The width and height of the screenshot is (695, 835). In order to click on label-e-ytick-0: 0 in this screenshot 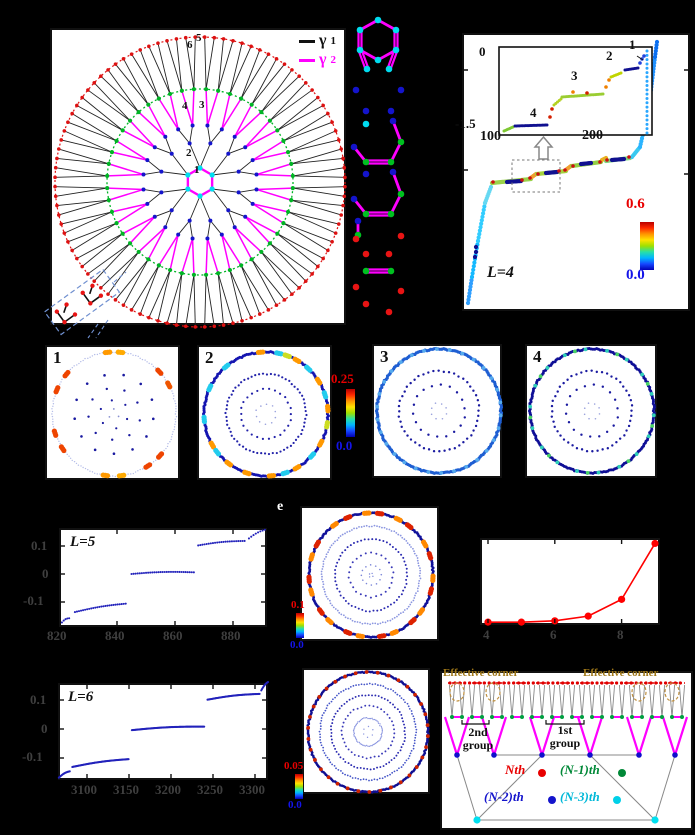, I will do `click(44, 728)`.